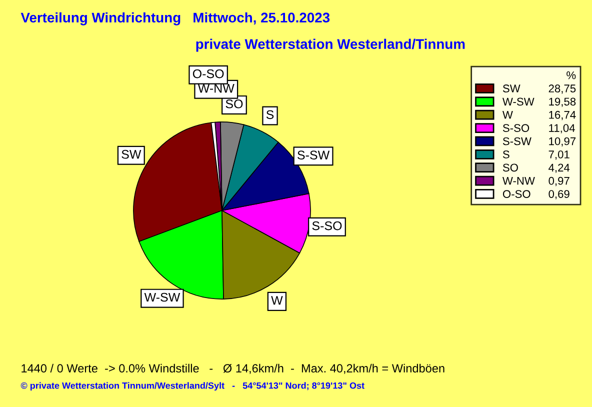 The image size is (592, 407). Describe the element at coordinates (562, 141) in the screenshot. I see `data-label: 10,97` at that location.